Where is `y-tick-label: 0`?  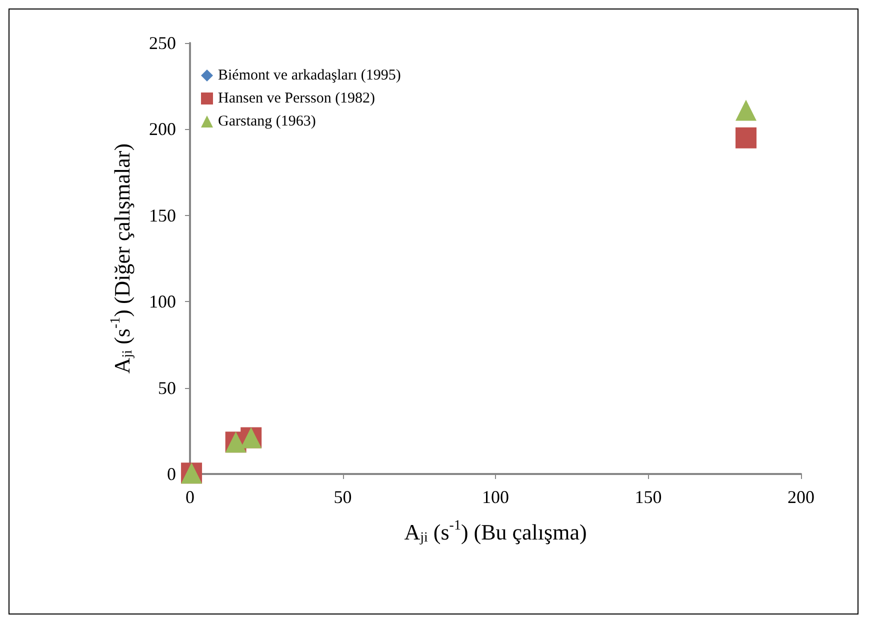
y-tick-label: 0 is located at coordinates (171, 474).